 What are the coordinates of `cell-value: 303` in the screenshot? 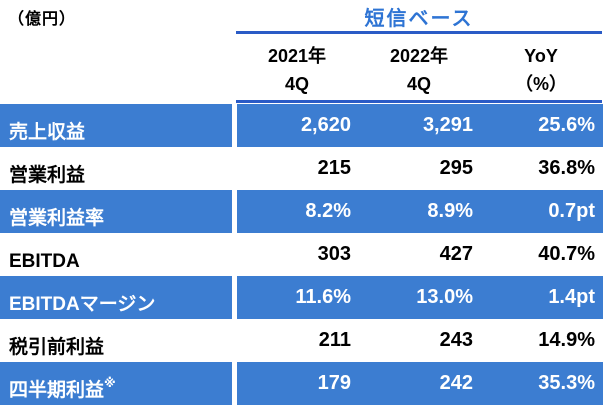 It's located at (334, 254).